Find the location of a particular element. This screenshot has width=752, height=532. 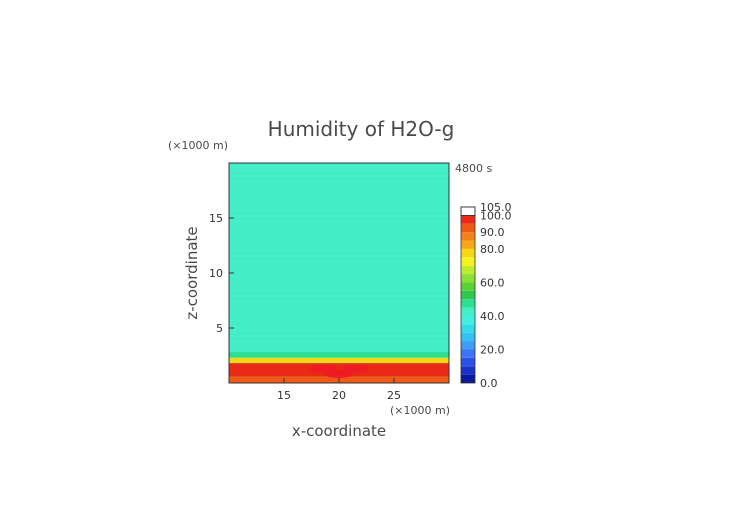

colorbar-label: 40.0 is located at coordinates (492, 316).